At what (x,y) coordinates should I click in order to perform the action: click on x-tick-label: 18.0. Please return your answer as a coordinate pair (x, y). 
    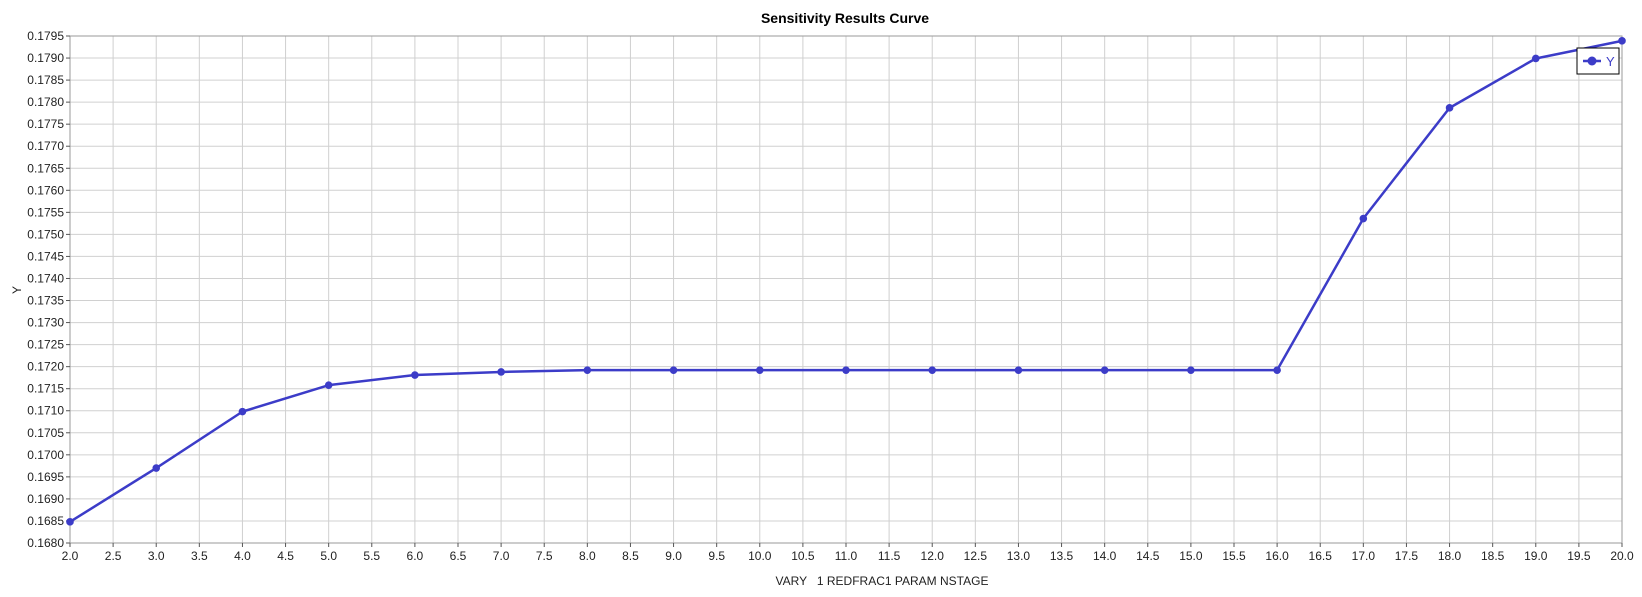
    Looking at the image, I should click on (1450, 556).